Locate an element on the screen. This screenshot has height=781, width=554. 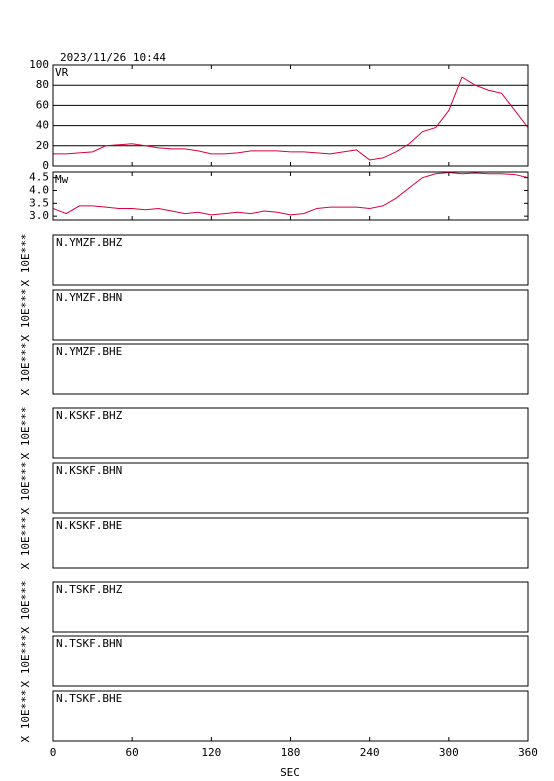
y-tick-label: 100 is located at coordinates (39, 64).